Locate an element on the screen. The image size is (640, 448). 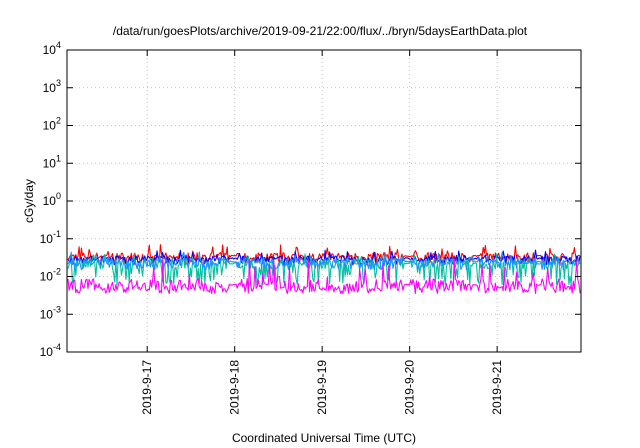
y-tick-exponent: 4 is located at coordinates (58, 45).